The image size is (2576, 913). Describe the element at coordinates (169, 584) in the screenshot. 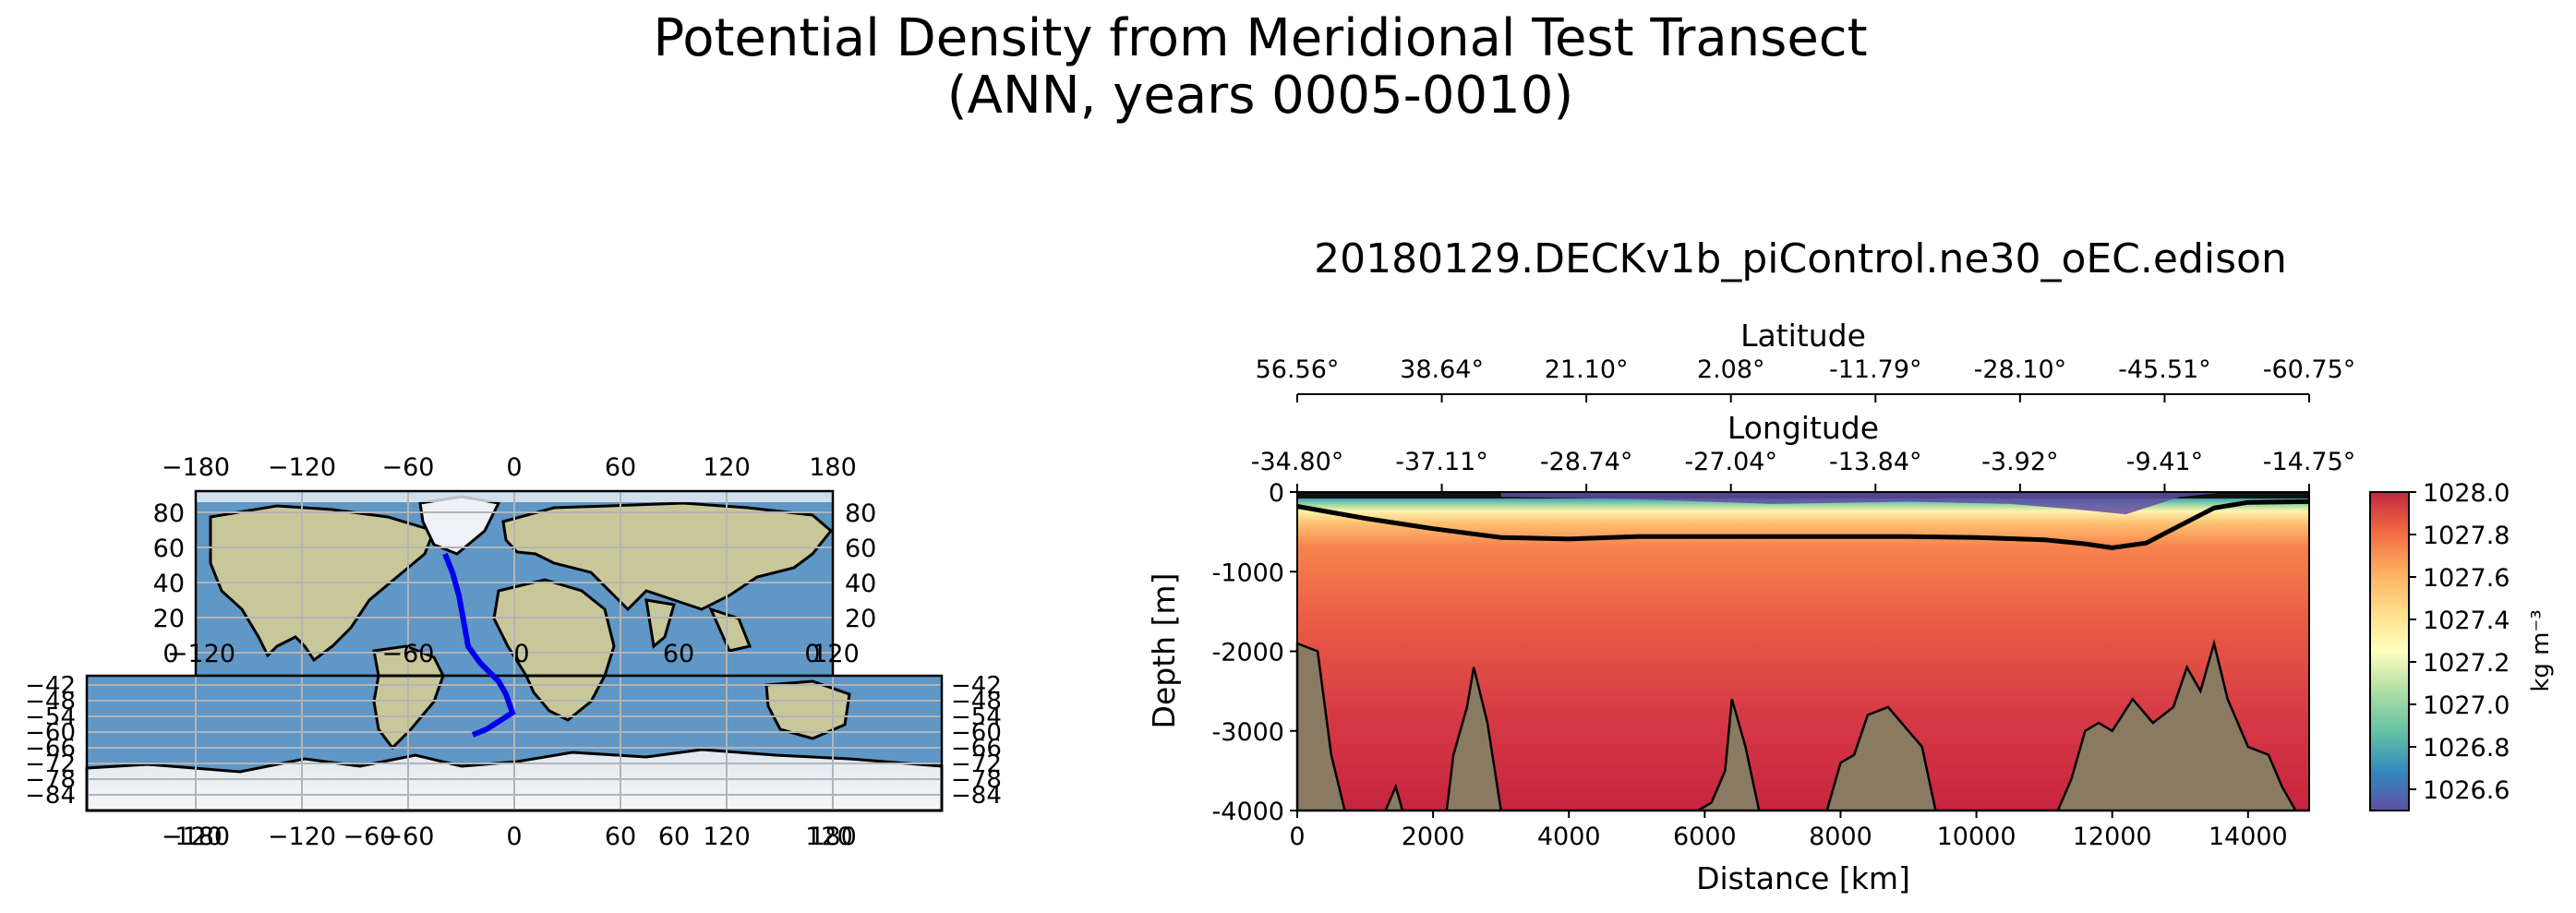

I see `map-left-tick: 40` at that location.